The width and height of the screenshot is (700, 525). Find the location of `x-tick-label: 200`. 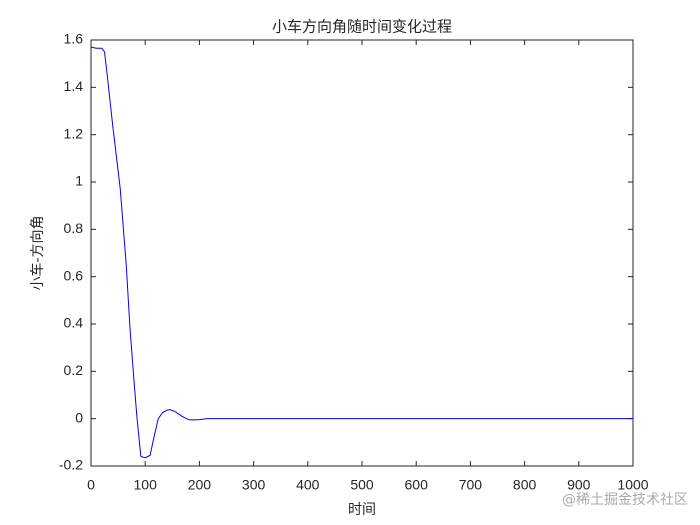

x-tick-label: 200 is located at coordinates (200, 485).